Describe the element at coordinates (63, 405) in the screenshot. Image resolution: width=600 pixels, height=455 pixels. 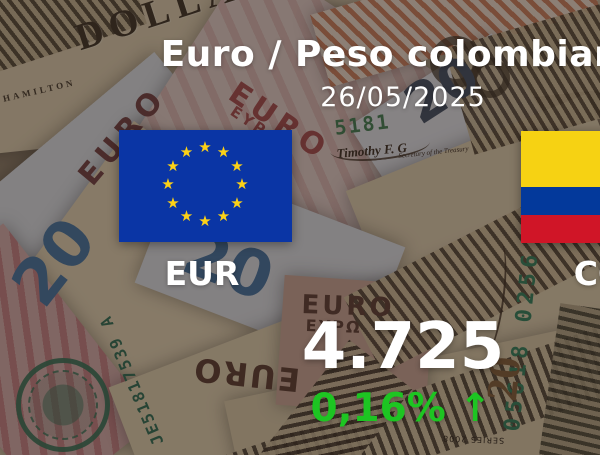
I see `treasury-seal` at that location.